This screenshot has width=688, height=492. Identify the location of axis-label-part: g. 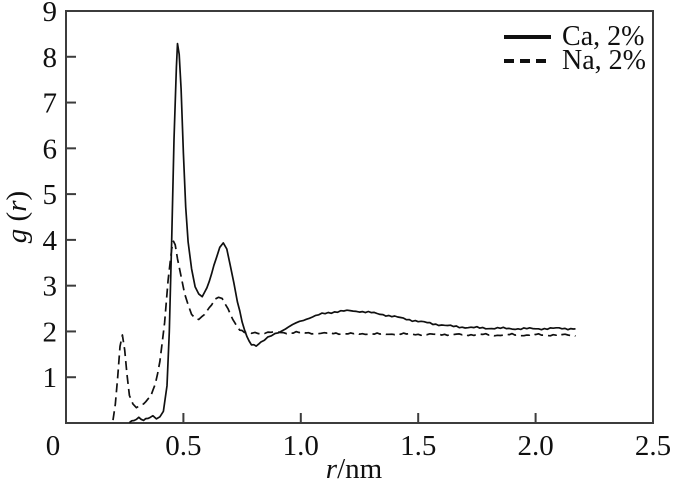
(17, 236).